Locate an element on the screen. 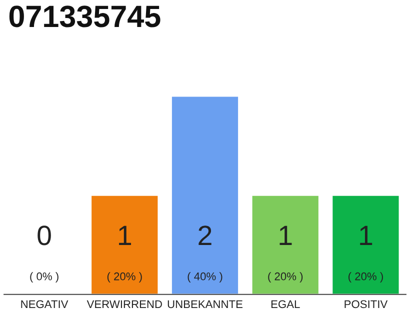 The width and height of the screenshot is (410, 320). x-tick-label: POSITIV is located at coordinates (366, 304).